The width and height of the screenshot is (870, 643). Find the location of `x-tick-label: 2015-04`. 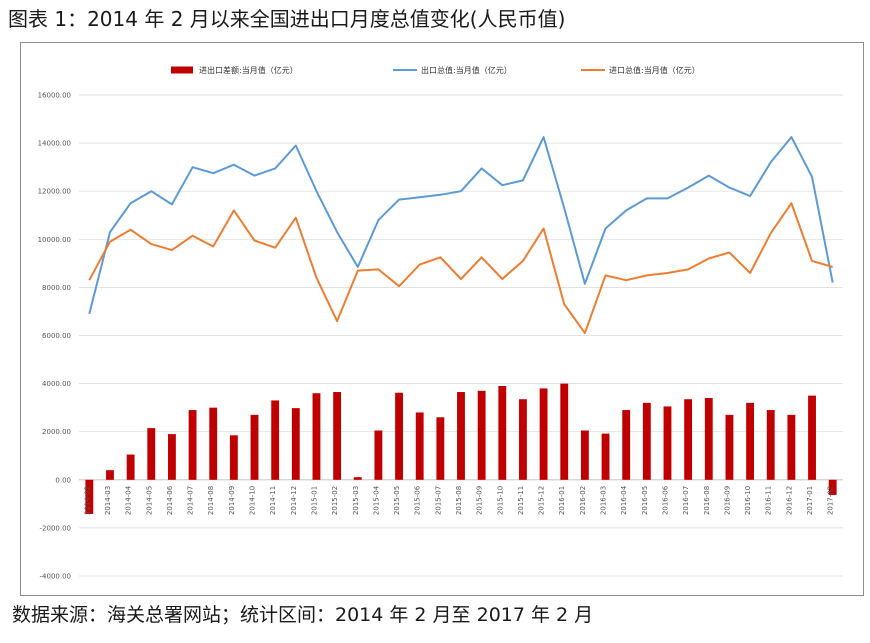

x-tick-label: 2015-04 is located at coordinates (376, 500).